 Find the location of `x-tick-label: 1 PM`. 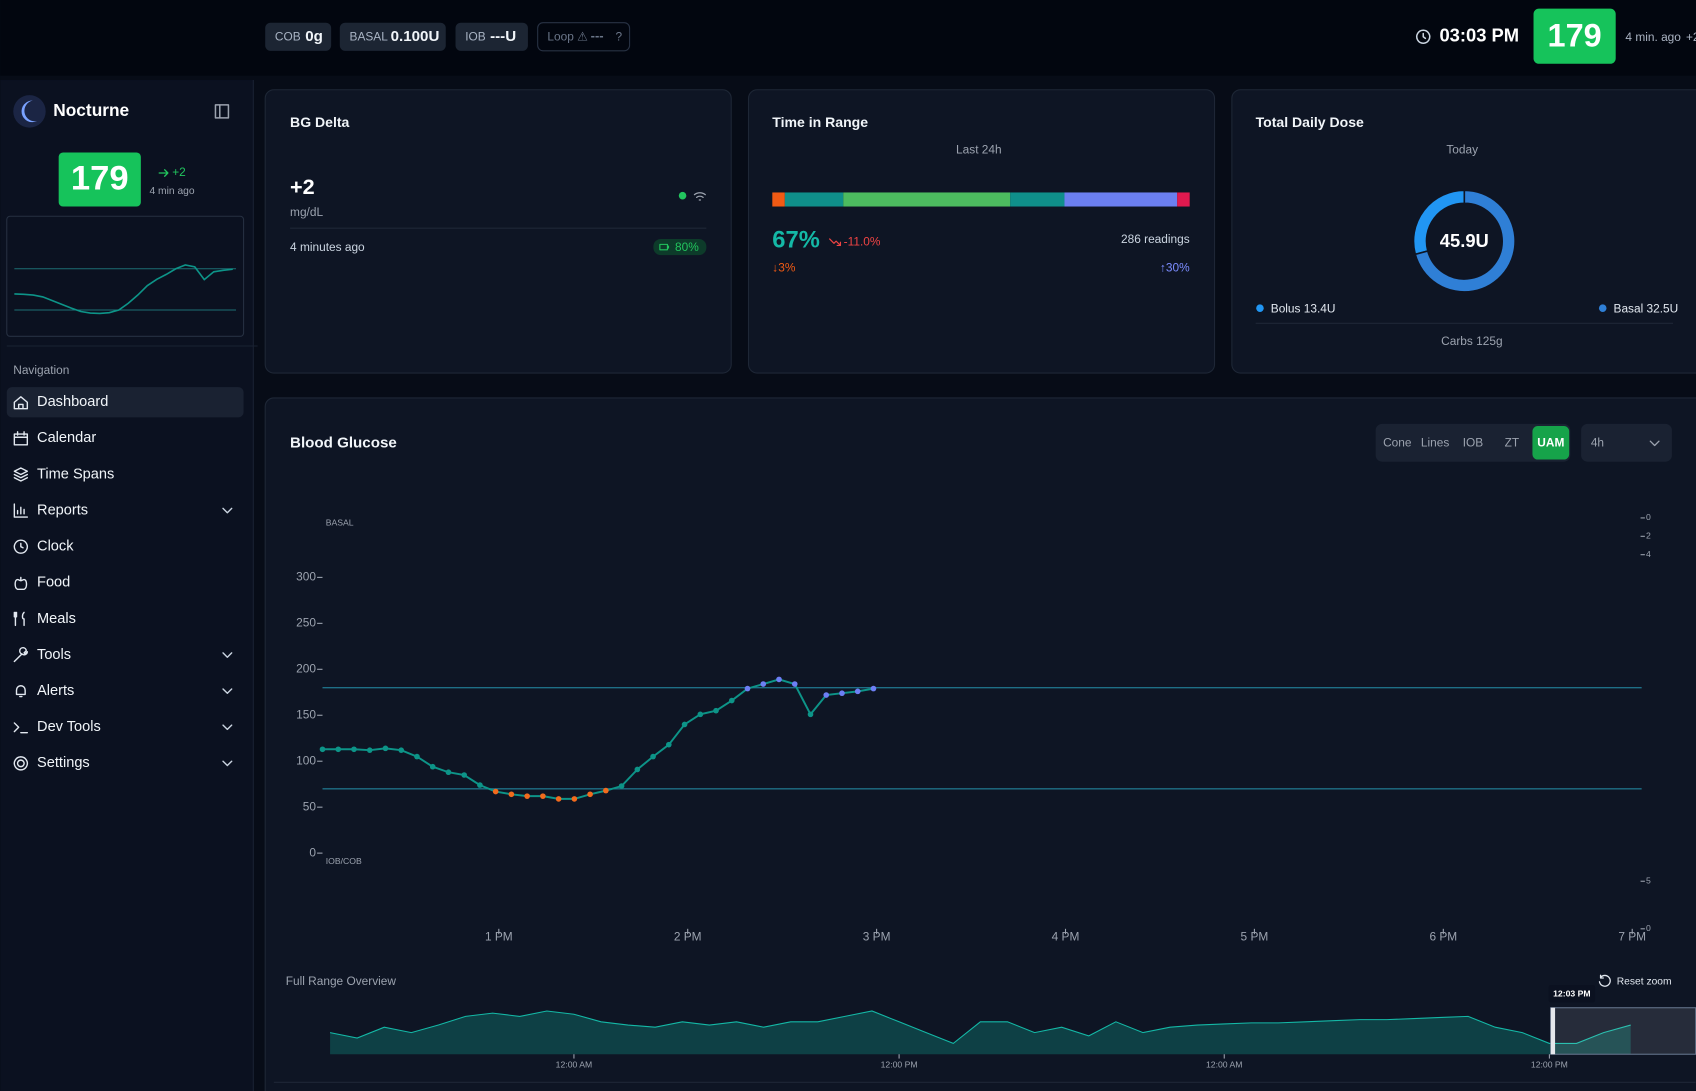

x-tick-label: 1 PM is located at coordinates (499, 937).